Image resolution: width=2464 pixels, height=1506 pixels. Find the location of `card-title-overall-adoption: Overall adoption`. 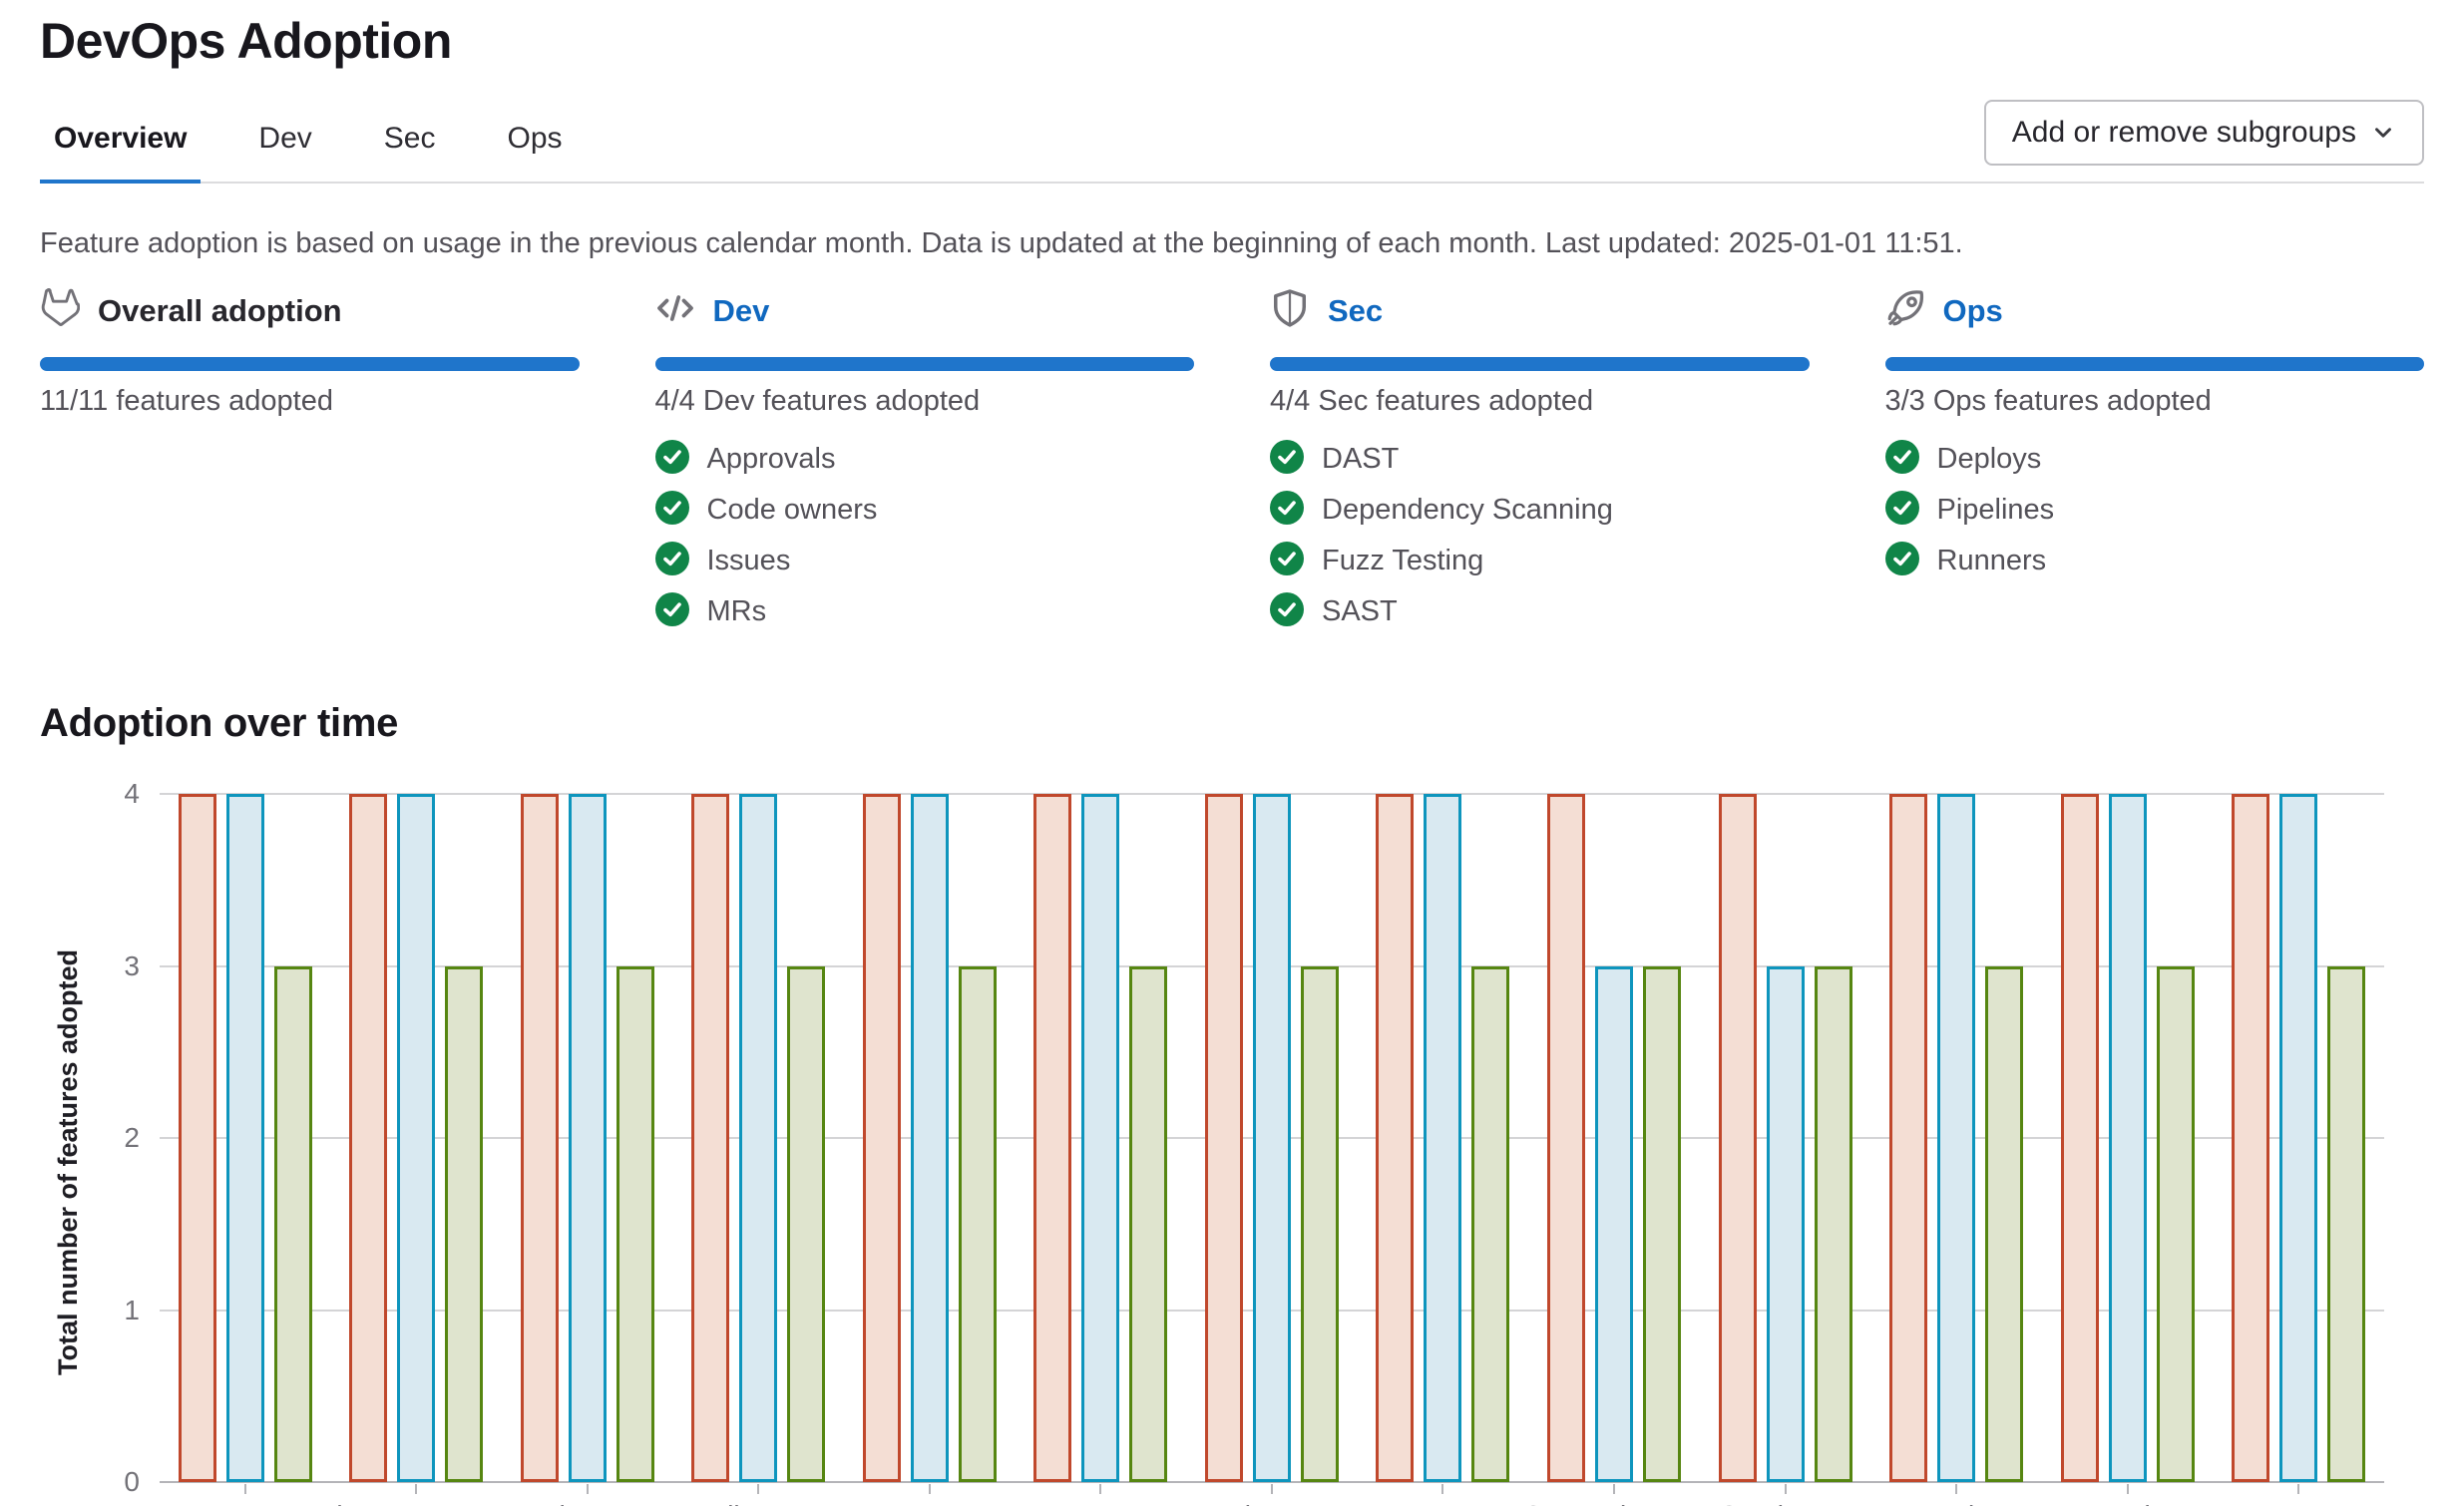

card-title-overall-adoption: Overall adoption is located at coordinates (220, 310).